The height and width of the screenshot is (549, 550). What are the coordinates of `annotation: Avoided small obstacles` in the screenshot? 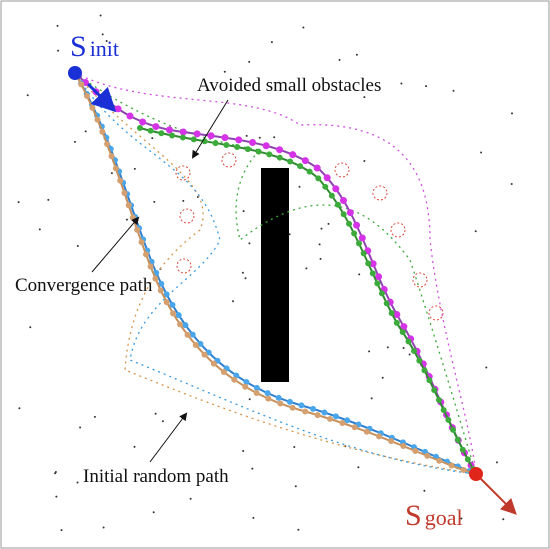 It's located at (289, 85).